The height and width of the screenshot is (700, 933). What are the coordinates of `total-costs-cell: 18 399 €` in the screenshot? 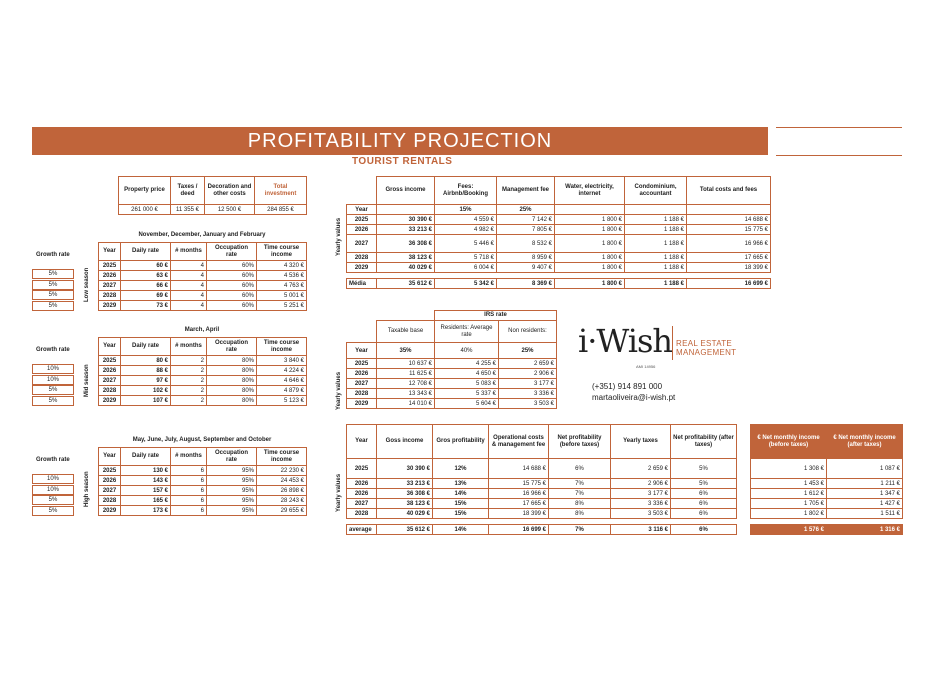 It's located at (728, 267).